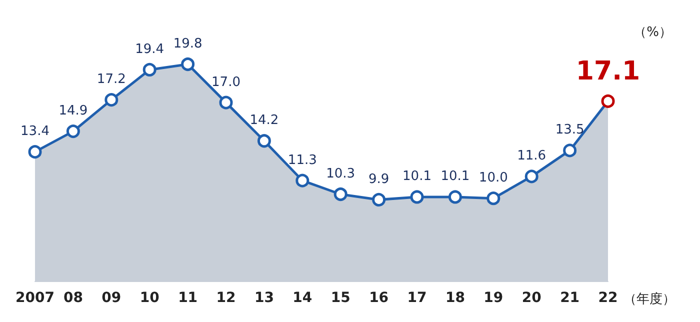 The image size is (700, 322). What do you see at coordinates (608, 71) in the screenshot?
I see `data-label: 17.1` at bounding box center [608, 71].